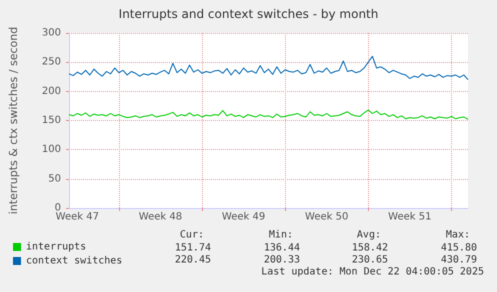 The width and height of the screenshot is (497, 292). Describe the element at coordinates (54, 178) in the screenshot. I see `y-tick-label: 50` at that location.